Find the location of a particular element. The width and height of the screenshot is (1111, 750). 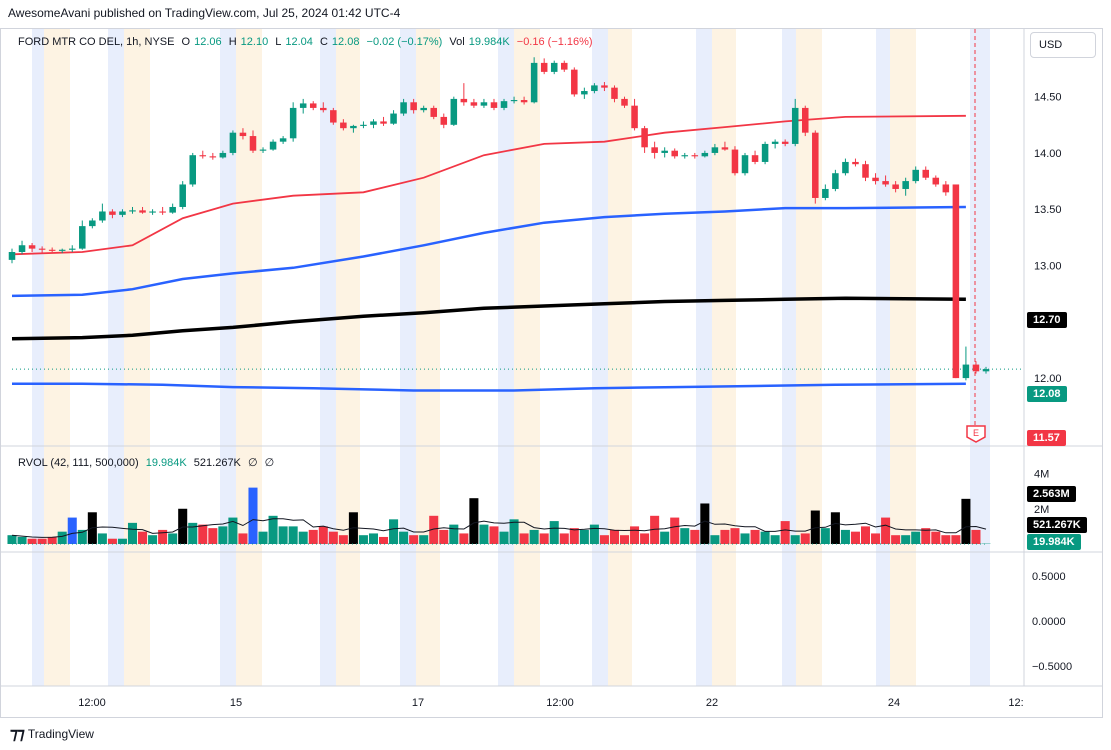

earnings-marker: E is located at coordinates (976, 434).